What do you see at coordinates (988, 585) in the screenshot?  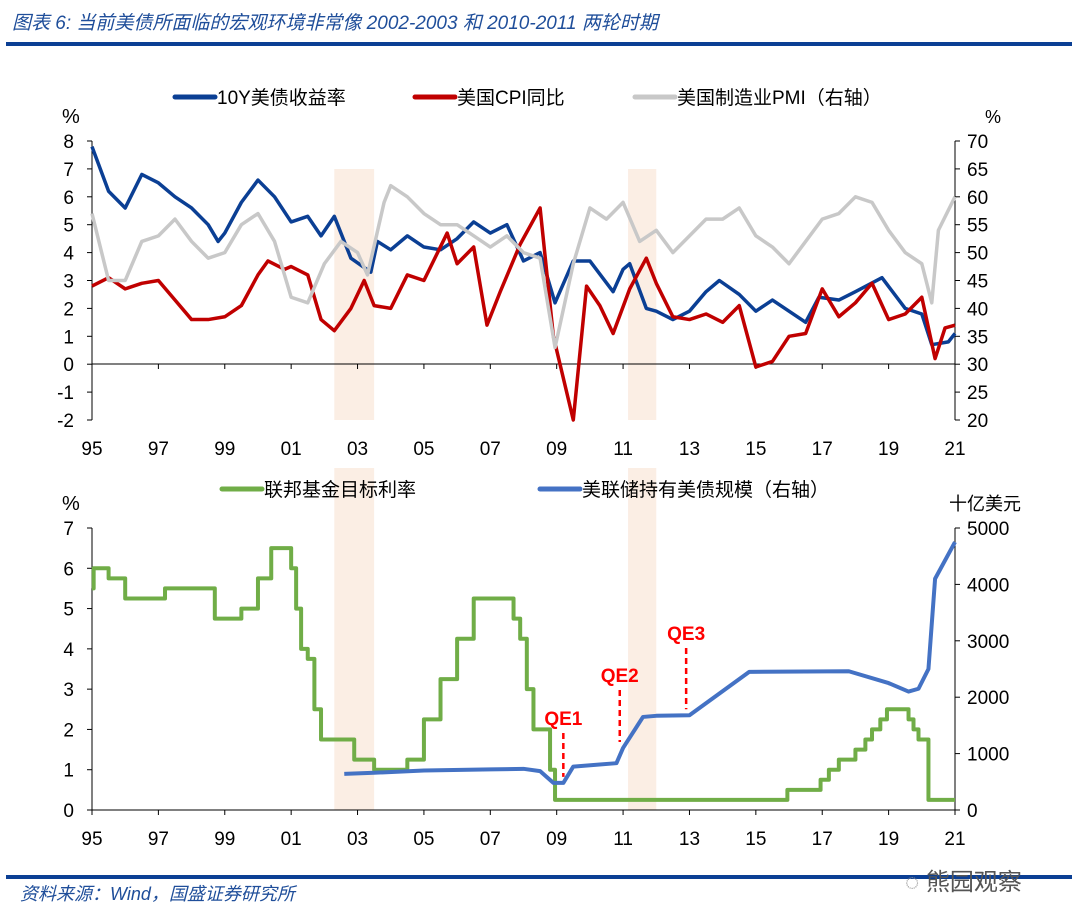 I see `y2-tick-label: 4000` at bounding box center [988, 585].